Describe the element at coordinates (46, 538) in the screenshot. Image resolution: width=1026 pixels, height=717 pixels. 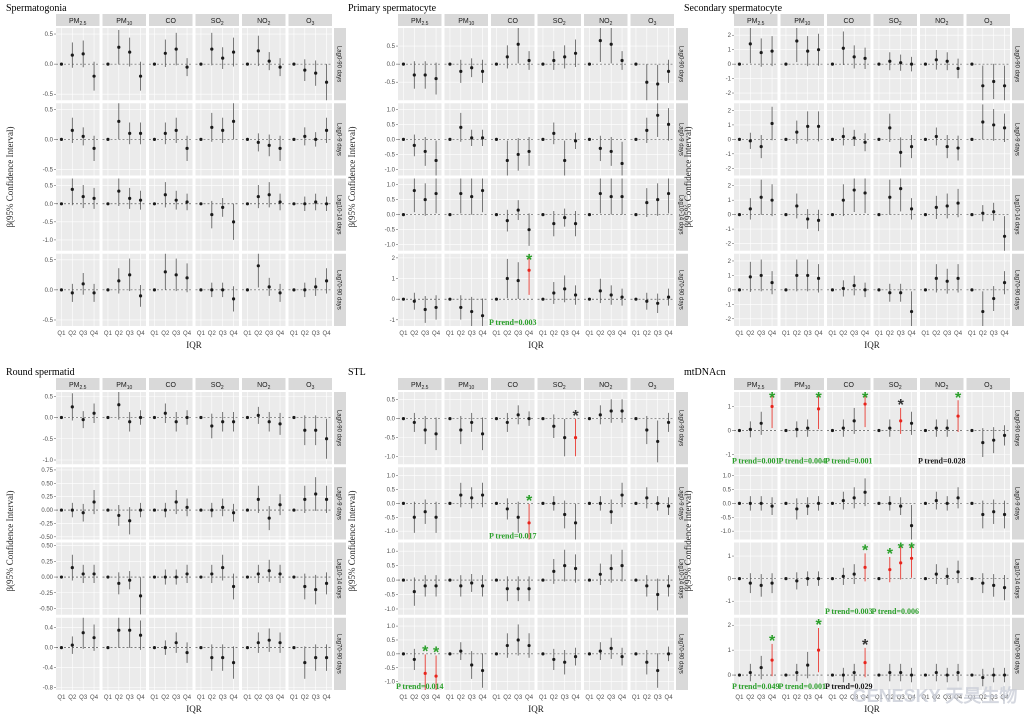
I see `y-tick-label: -0.50` at that location.